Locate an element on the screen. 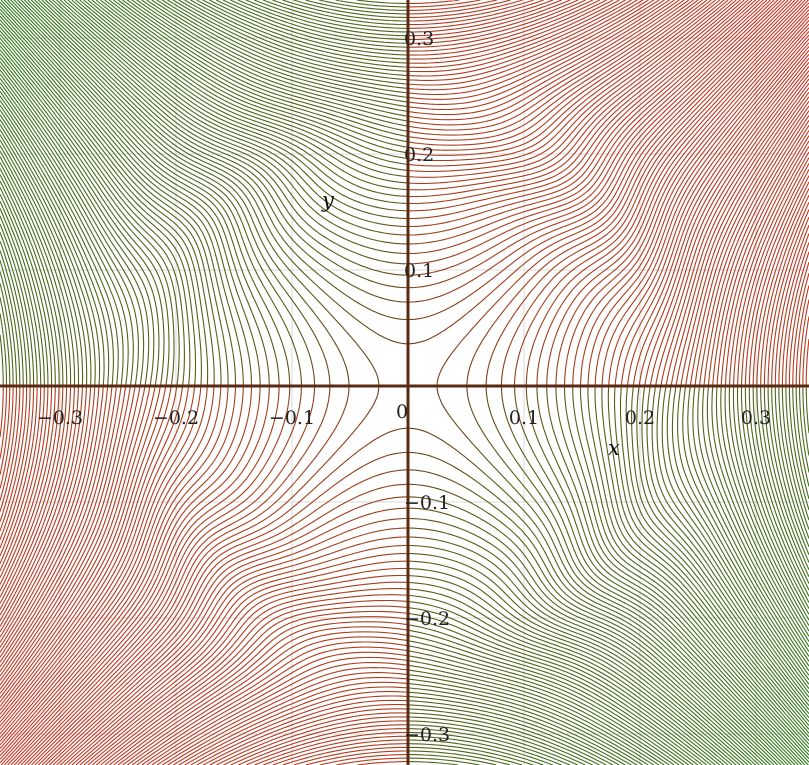 The width and height of the screenshot is (809, 765). y-tick-label: −0.3 is located at coordinates (427, 735).